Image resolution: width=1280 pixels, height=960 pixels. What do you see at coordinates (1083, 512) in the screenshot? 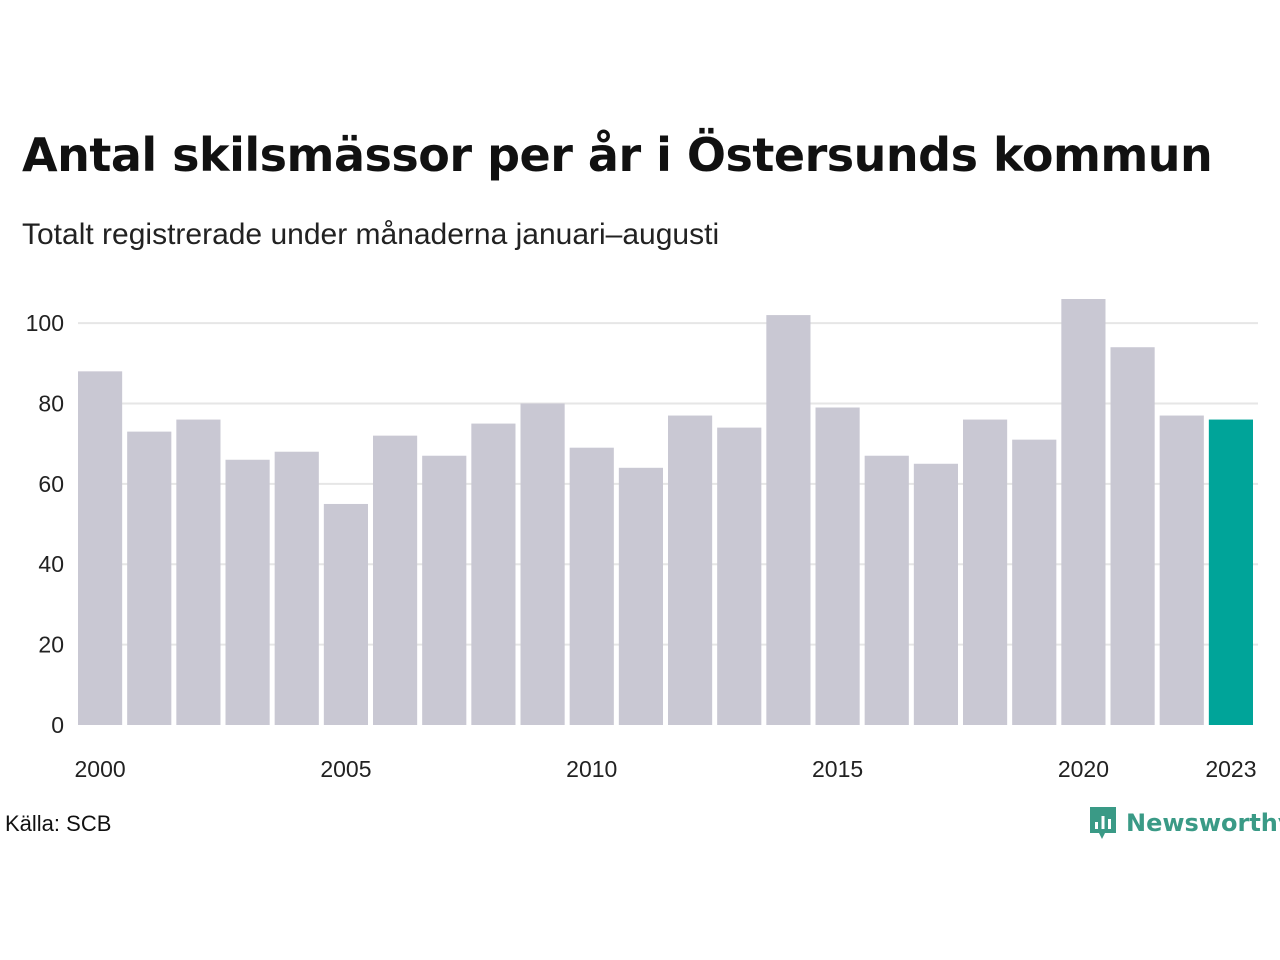
I see `bar-2020` at bounding box center [1083, 512].